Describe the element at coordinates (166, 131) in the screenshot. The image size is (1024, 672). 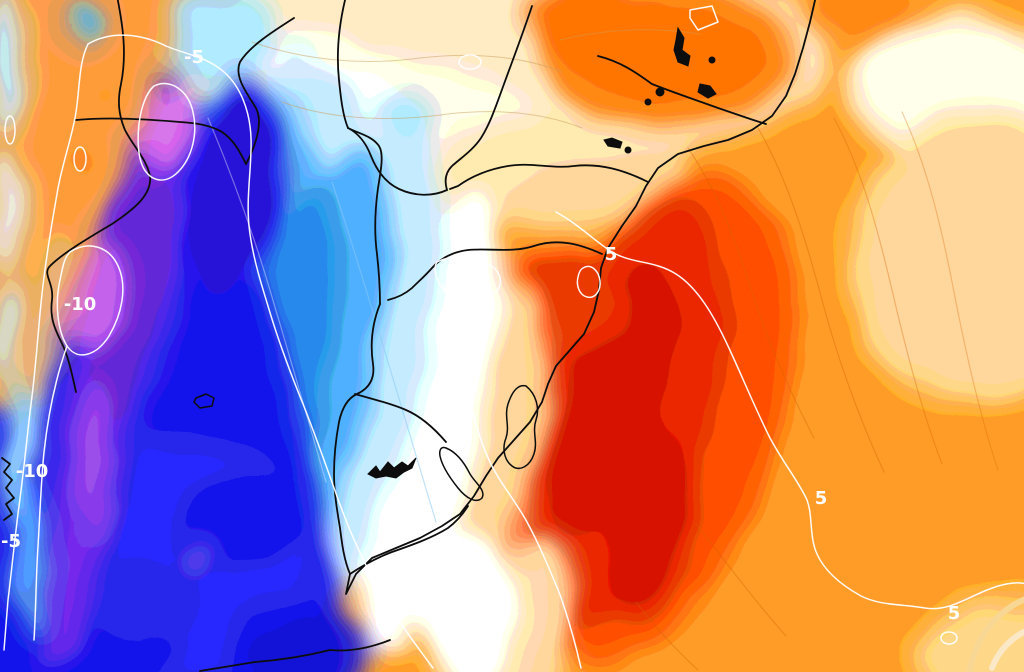
I see `contour-cold-core-ring` at that location.